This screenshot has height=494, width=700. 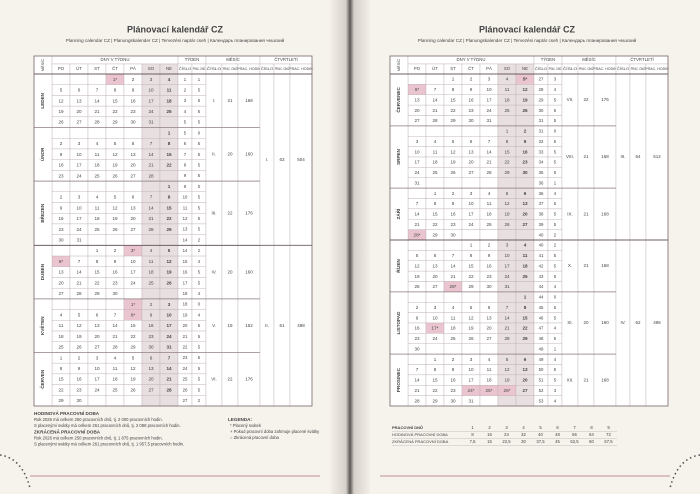 I want to click on week-n: 36, so click(x=541, y=193).